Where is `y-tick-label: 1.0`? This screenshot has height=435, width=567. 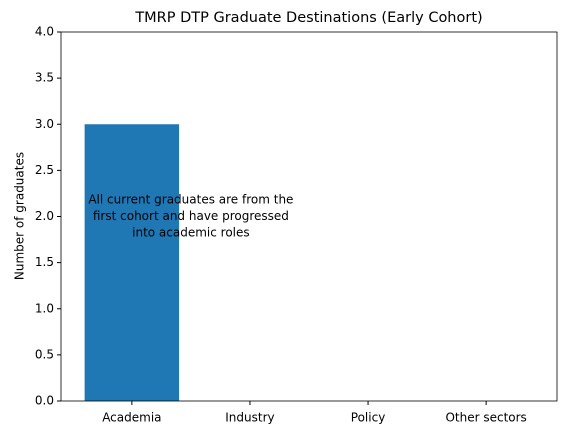 y-tick-label: 1.0 is located at coordinates (44, 308).